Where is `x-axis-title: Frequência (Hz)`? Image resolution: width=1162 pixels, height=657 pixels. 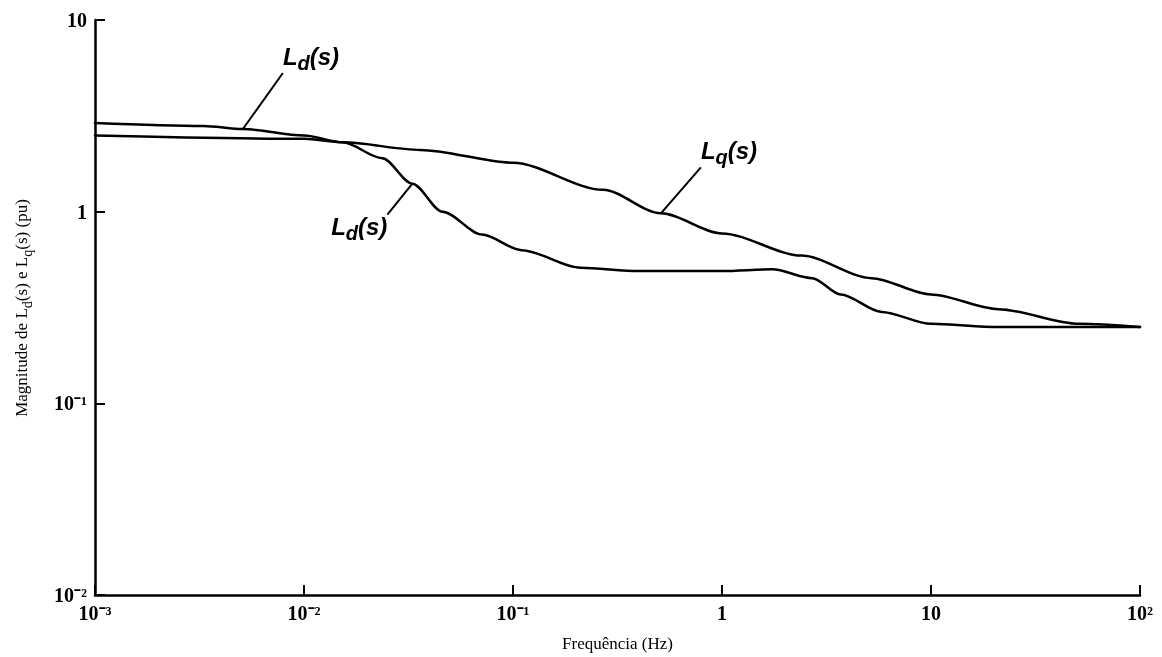
x-axis-title: Frequência (Hz) is located at coordinates (617, 643).